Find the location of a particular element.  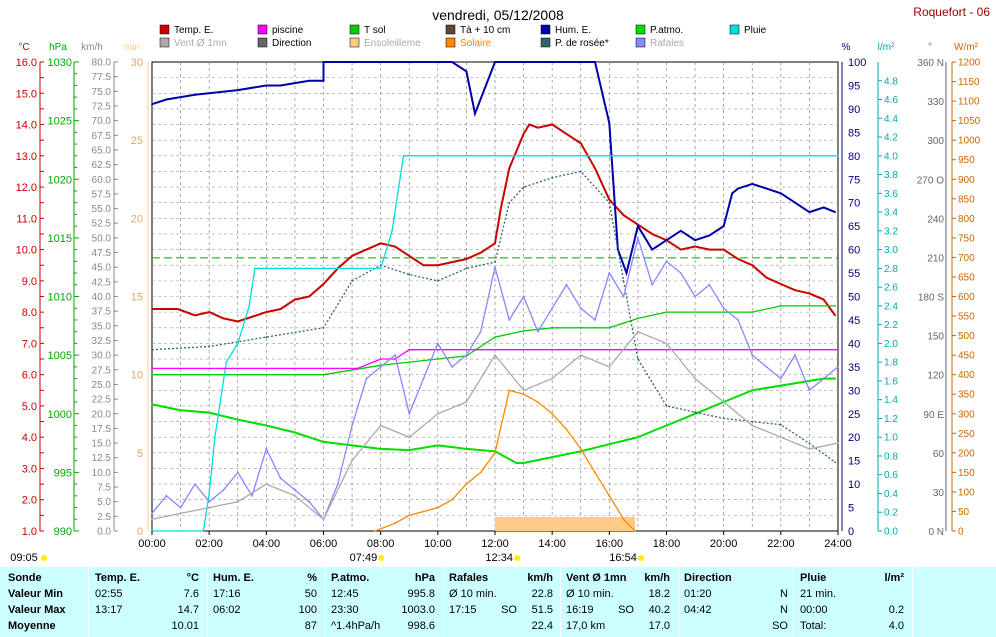

tick-label-rain: 0.4 is located at coordinates (891, 494).